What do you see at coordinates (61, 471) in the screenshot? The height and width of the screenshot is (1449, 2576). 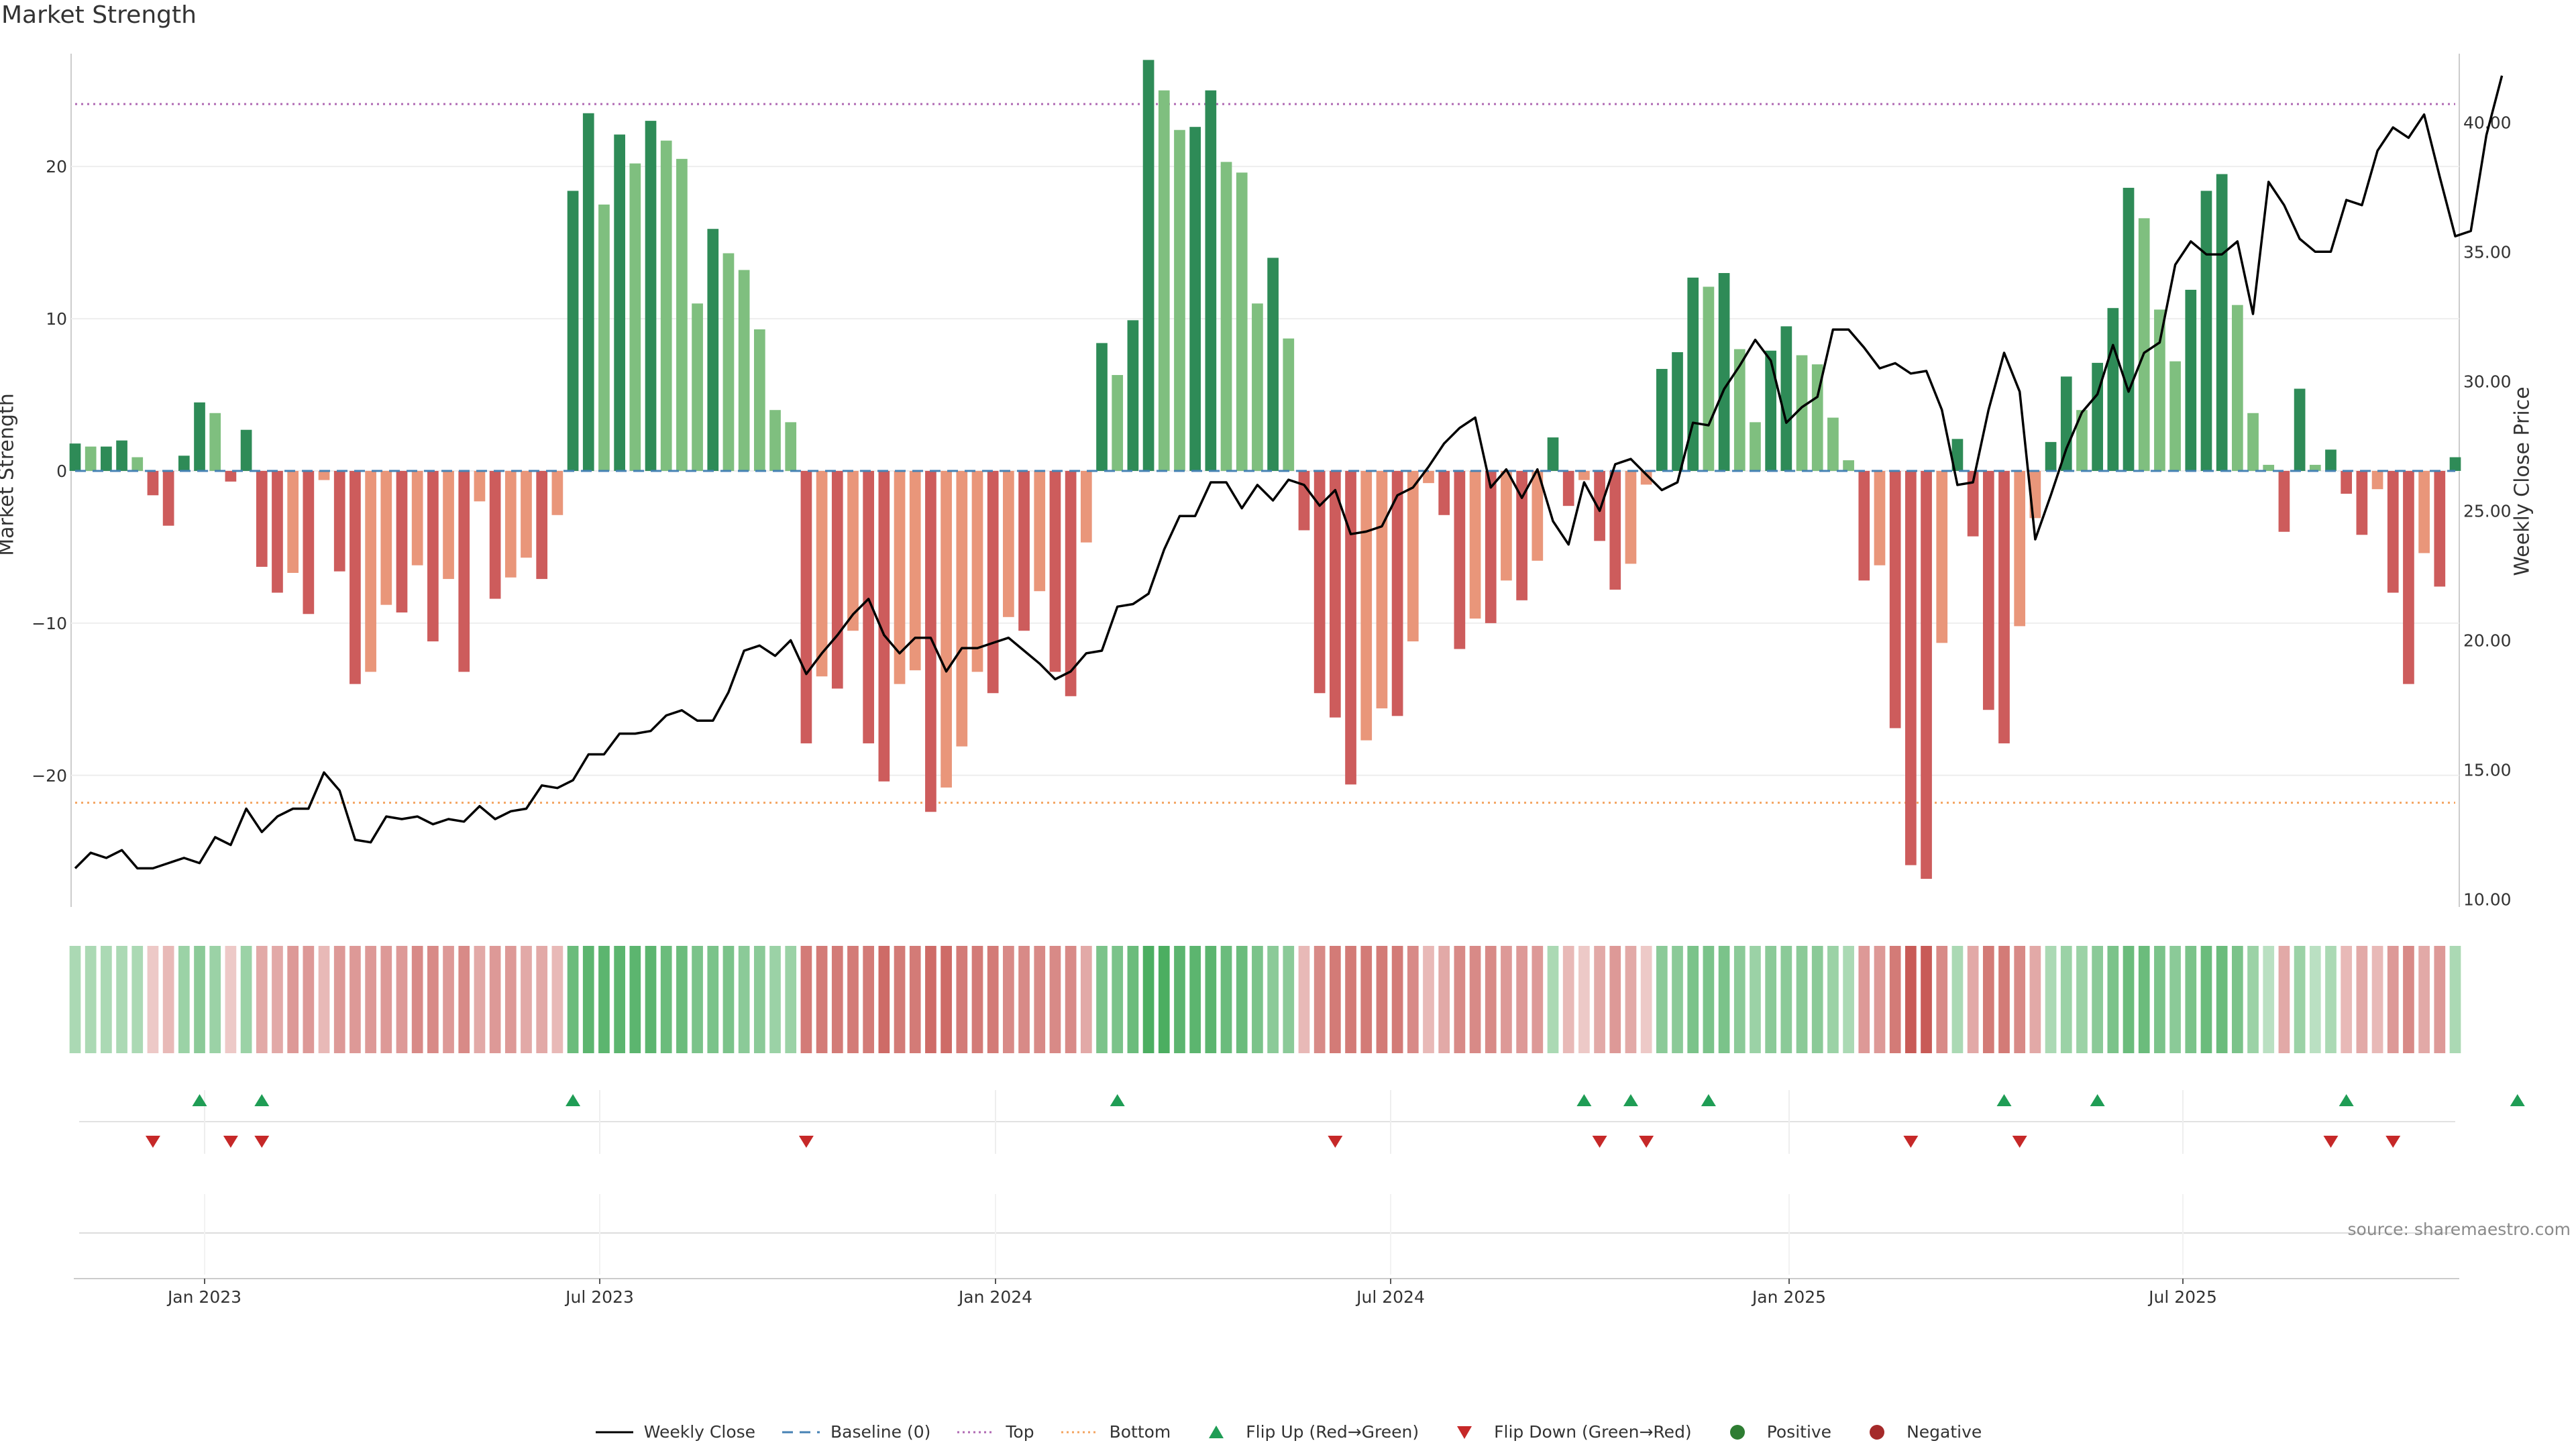 I see `y-tick-label: 0` at bounding box center [61, 471].